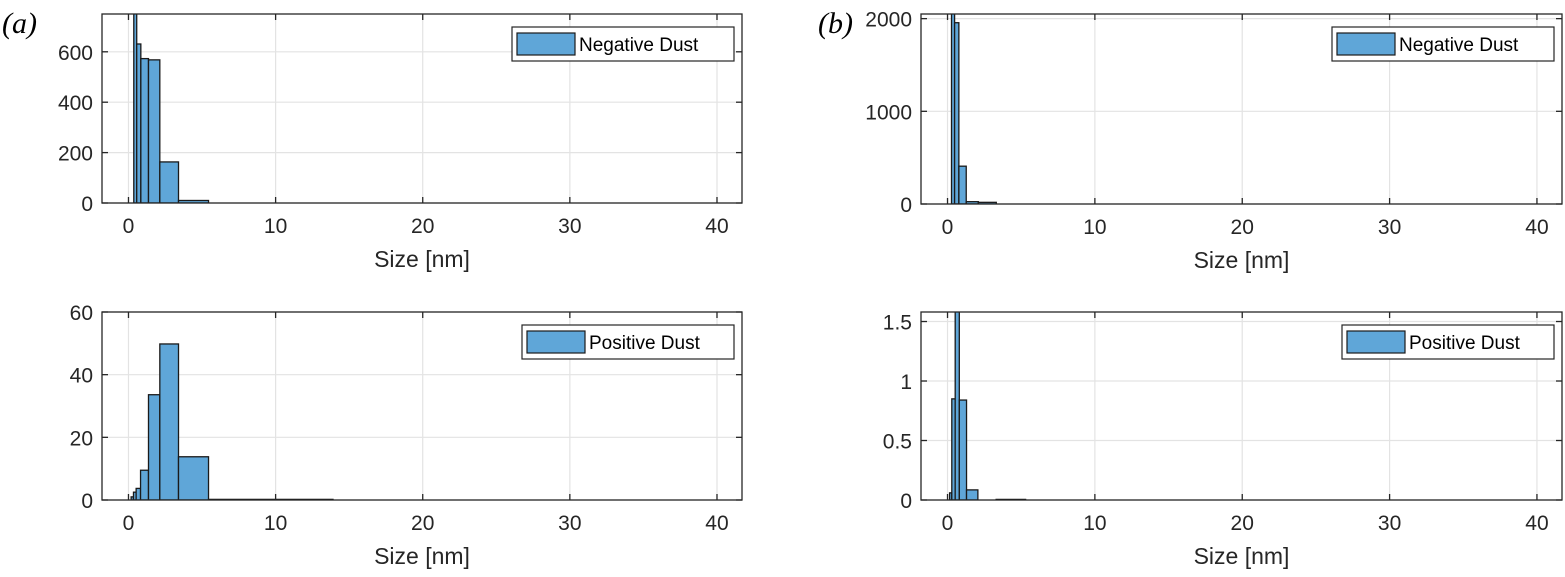  Describe the element at coordinates (888, 112) in the screenshot. I see `y-tick-label: 1000` at that location.